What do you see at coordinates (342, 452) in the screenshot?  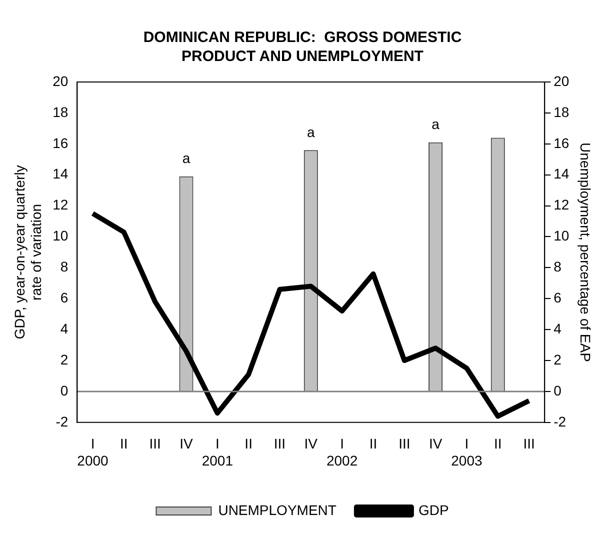 I see `x-tick-label: I 2002` at bounding box center [342, 452].